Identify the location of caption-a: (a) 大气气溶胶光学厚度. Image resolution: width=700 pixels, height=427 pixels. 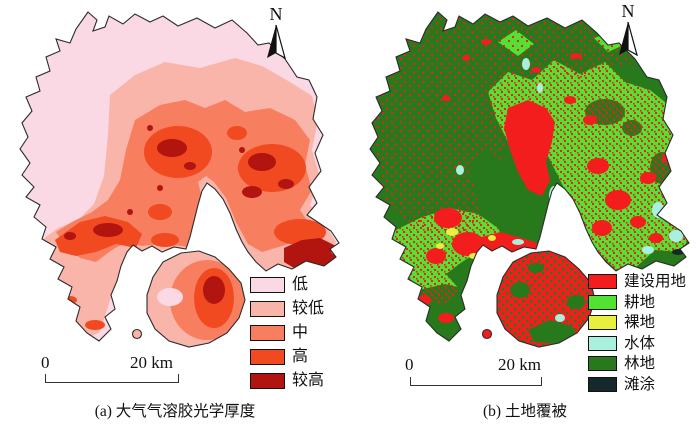
(175, 411).